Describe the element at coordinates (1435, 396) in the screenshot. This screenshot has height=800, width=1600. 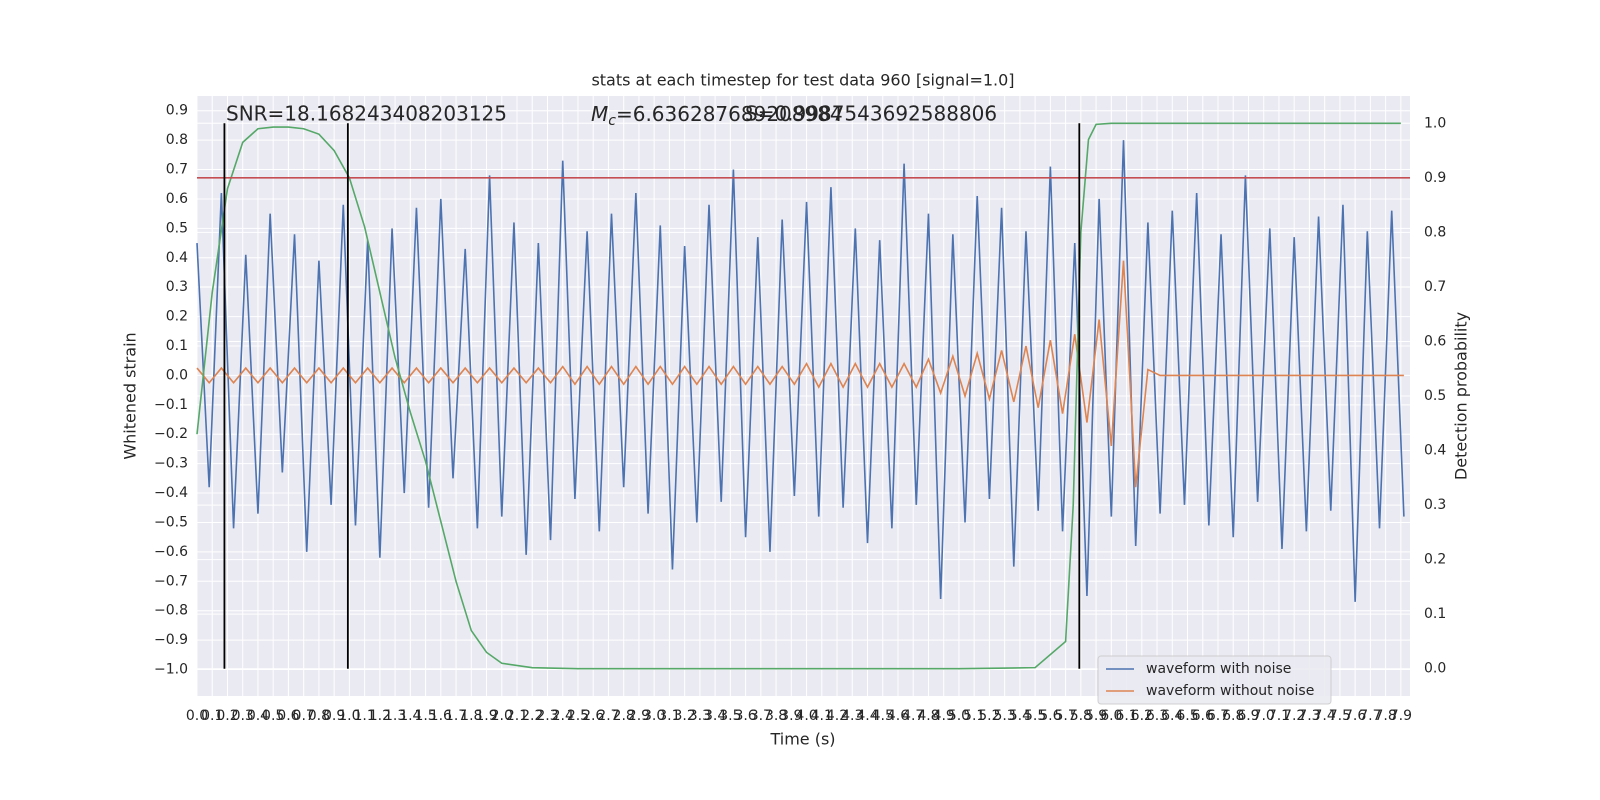
I see `y2-tick-label: 0.5` at that location.